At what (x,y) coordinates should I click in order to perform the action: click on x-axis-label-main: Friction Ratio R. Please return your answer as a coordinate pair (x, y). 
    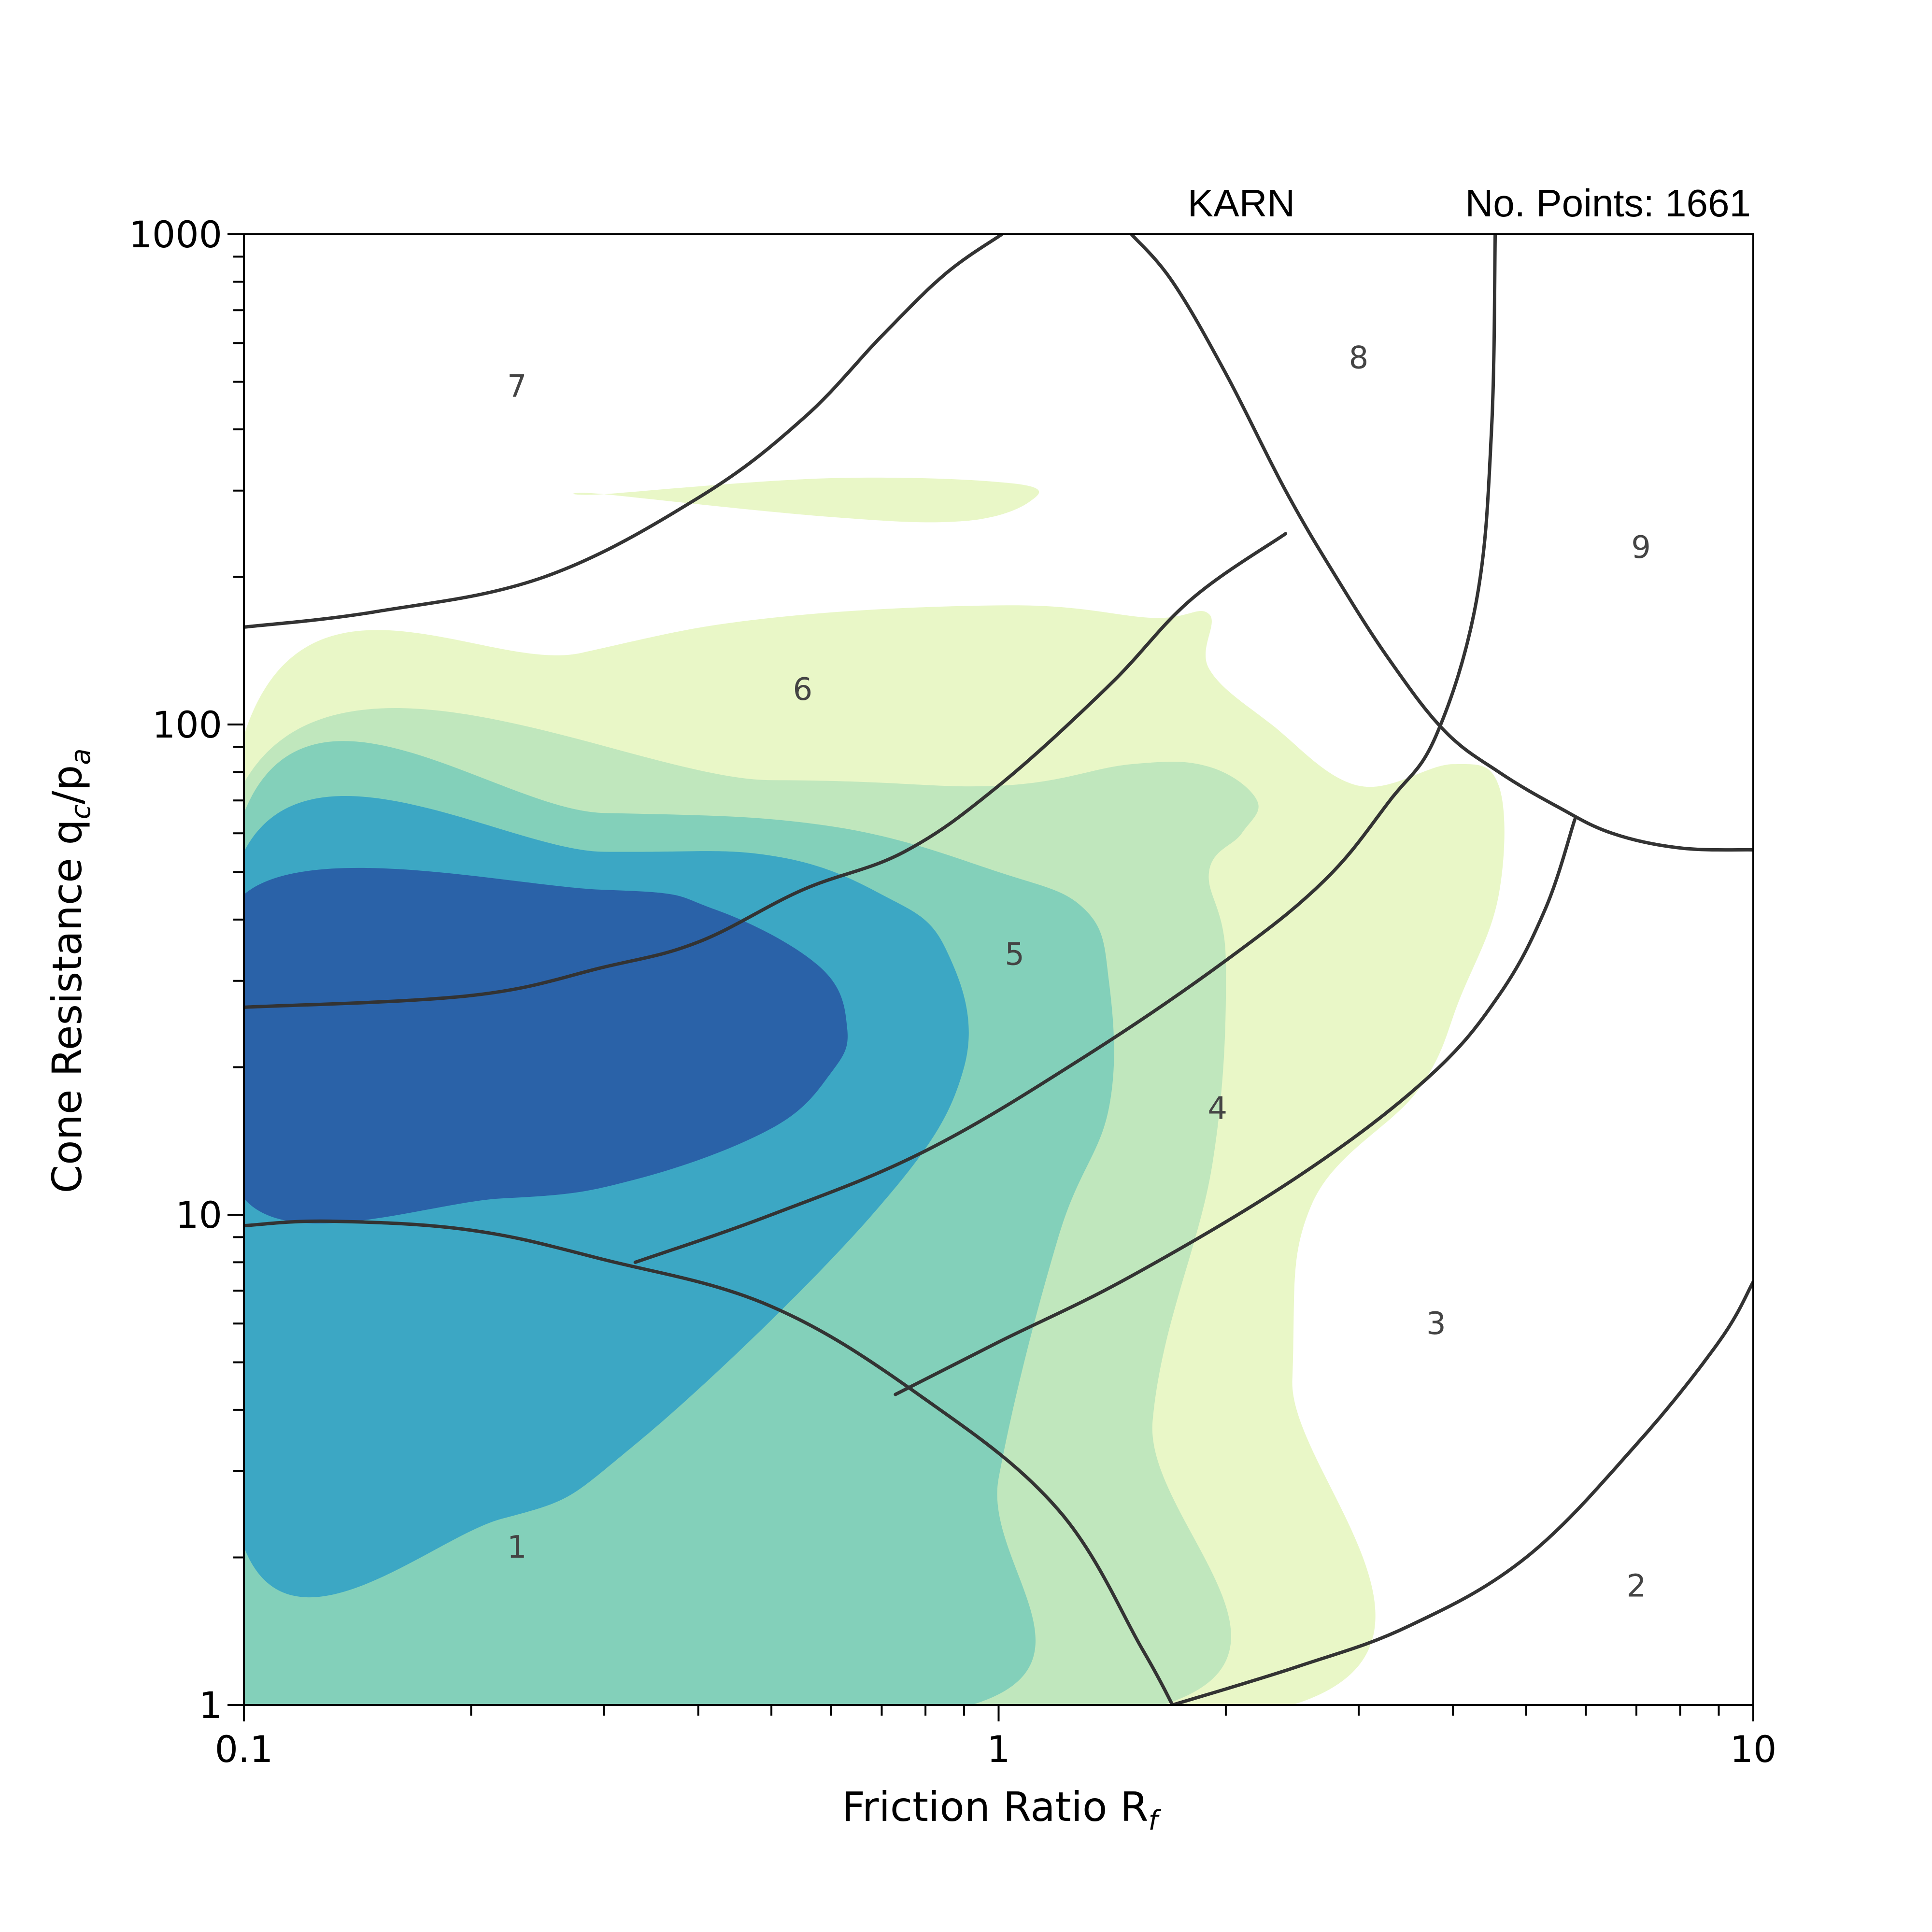
    Looking at the image, I should click on (995, 1807).